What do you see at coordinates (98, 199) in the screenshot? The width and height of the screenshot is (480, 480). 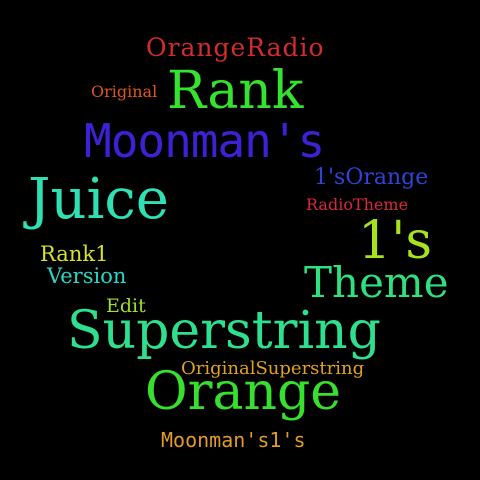 I see `word-juice: Juice` at bounding box center [98, 199].